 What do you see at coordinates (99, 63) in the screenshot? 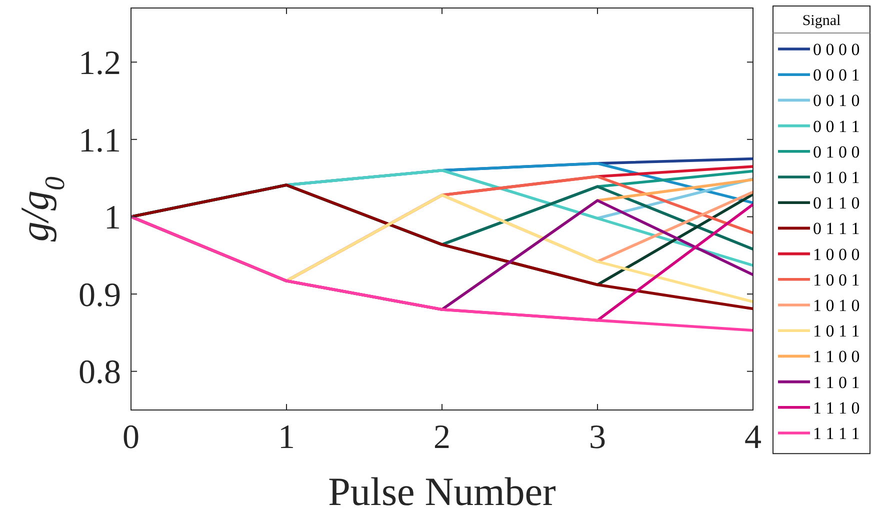
I see `y-tick-label: 1.2` at bounding box center [99, 63].